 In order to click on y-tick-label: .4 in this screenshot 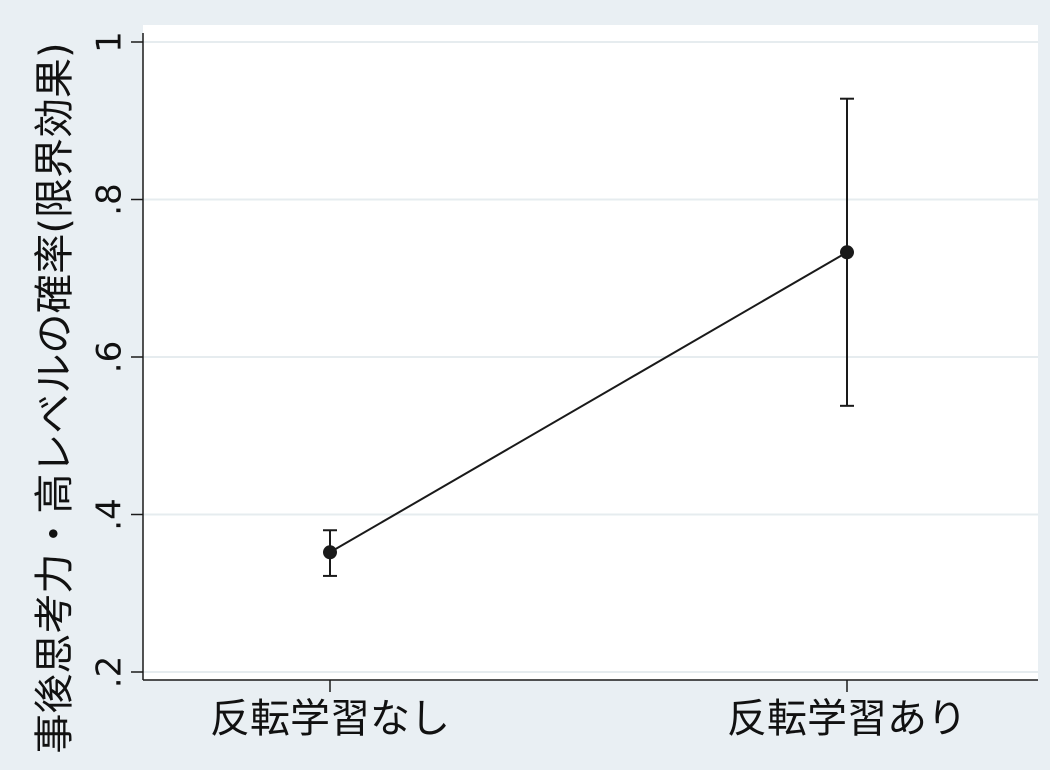, I will do `click(110, 514)`.